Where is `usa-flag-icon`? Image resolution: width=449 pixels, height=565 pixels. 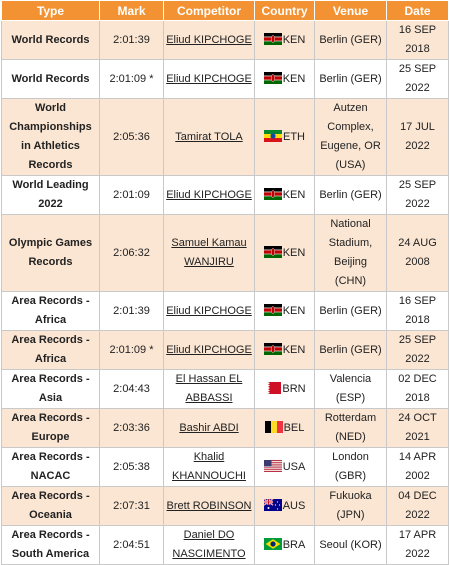
usa-flag-icon is located at coordinates (272, 465).